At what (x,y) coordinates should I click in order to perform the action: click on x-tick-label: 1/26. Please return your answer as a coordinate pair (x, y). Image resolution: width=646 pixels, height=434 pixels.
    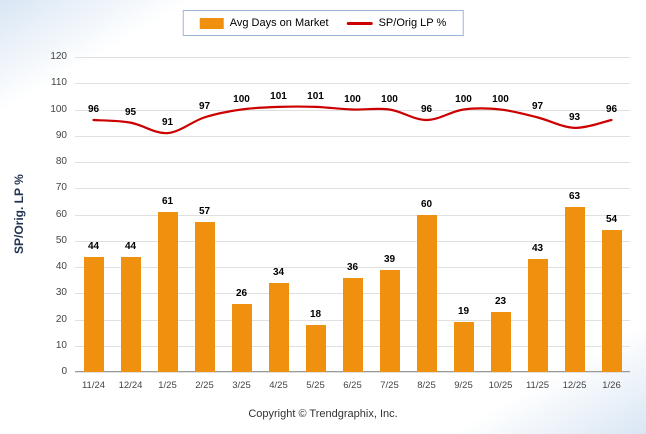
    Looking at the image, I should click on (611, 385).